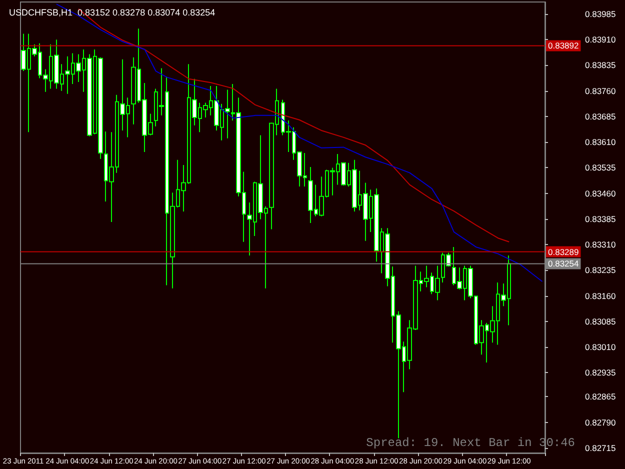 The image size is (625, 469). What do you see at coordinates (600, 116) in the screenshot?
I see `y-tick-label: 0.83685` at bounding box center [600, 116].